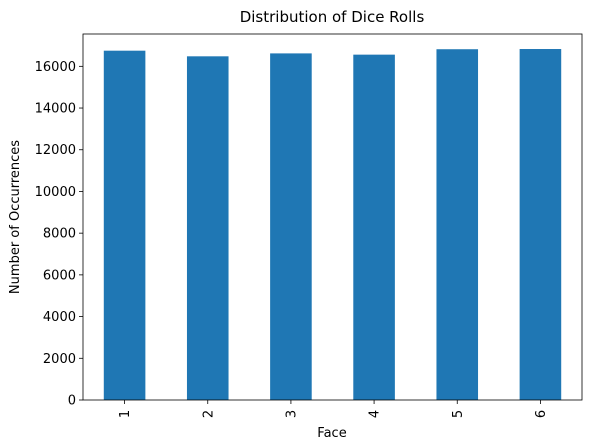 The height and width of the screenshot is (448, 589). I want to click on y-tick-label: 8000, so click(59, 234).